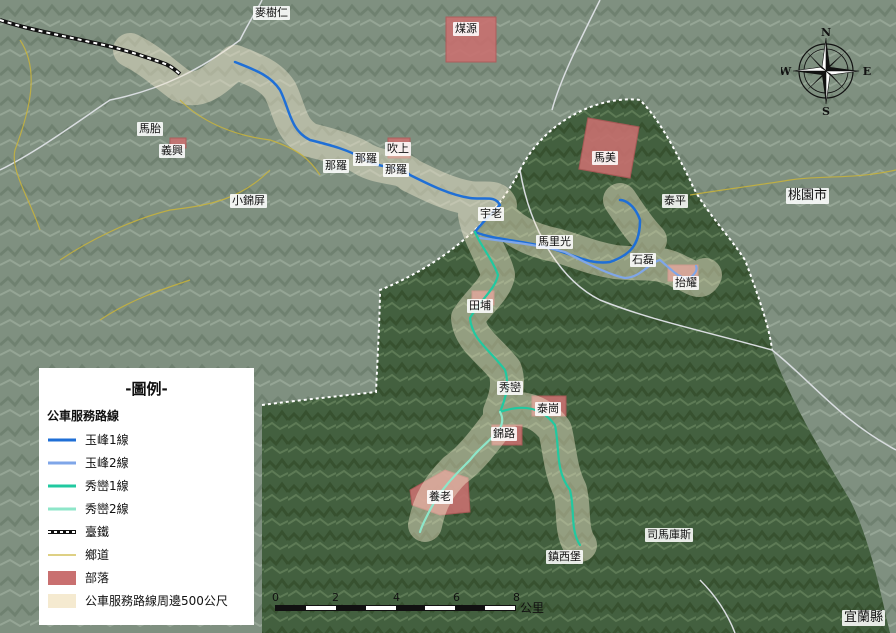  I want to click on place-yixing: 義興, so click(172, 151).